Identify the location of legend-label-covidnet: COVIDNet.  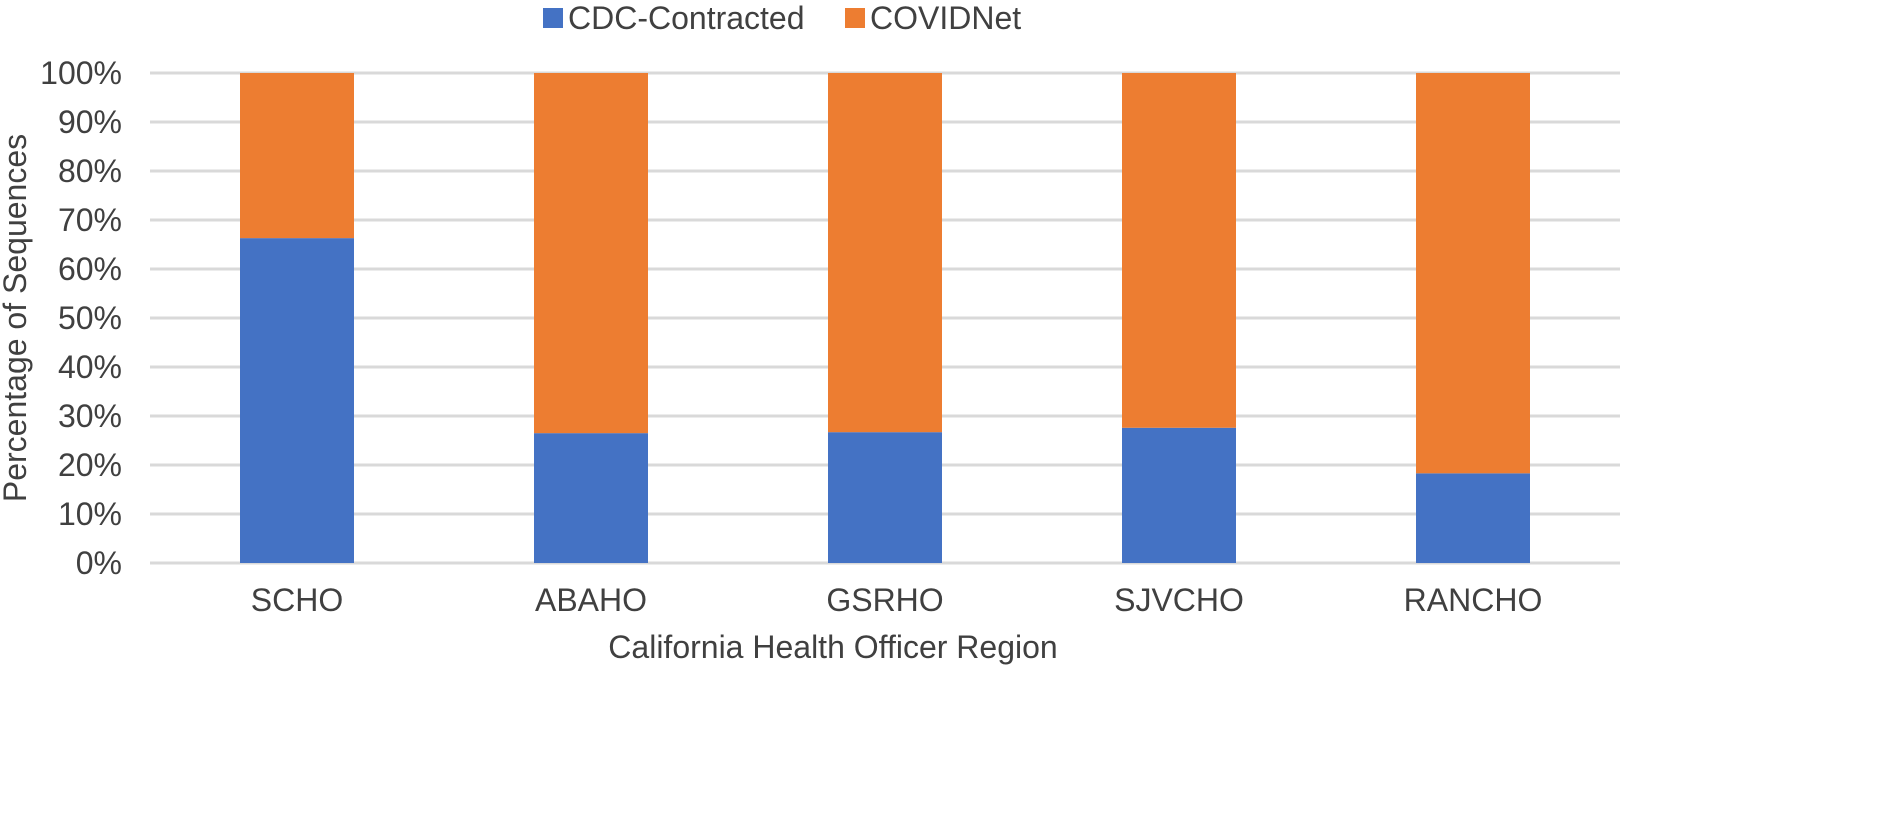
(945, 18).